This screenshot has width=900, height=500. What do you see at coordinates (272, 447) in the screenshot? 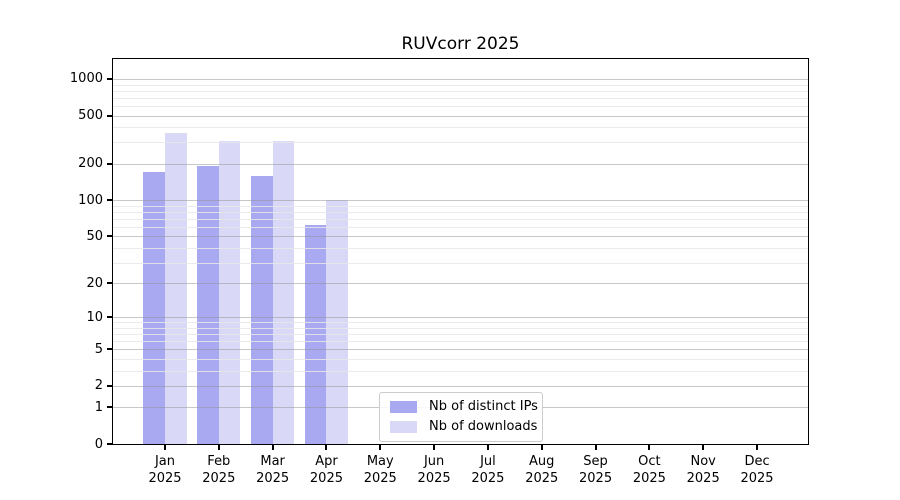
I see `xtick-mark-mar` at bounding box center [272, 447].